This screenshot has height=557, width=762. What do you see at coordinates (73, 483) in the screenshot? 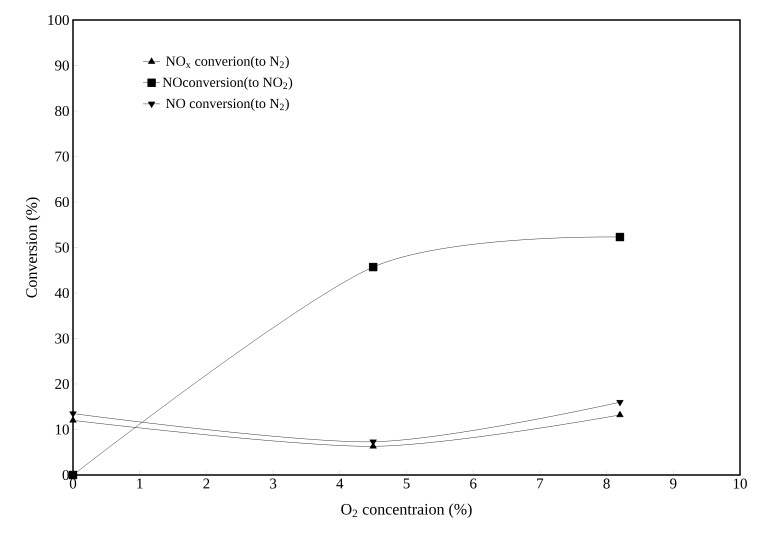
I see `x-tick-label: 0` at bounding box center [73, 483].